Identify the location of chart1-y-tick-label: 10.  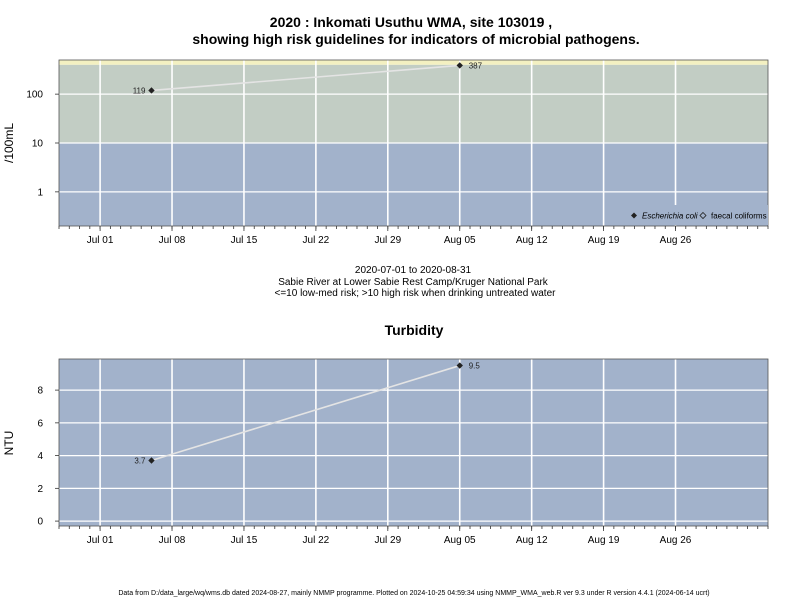
(38, 144).